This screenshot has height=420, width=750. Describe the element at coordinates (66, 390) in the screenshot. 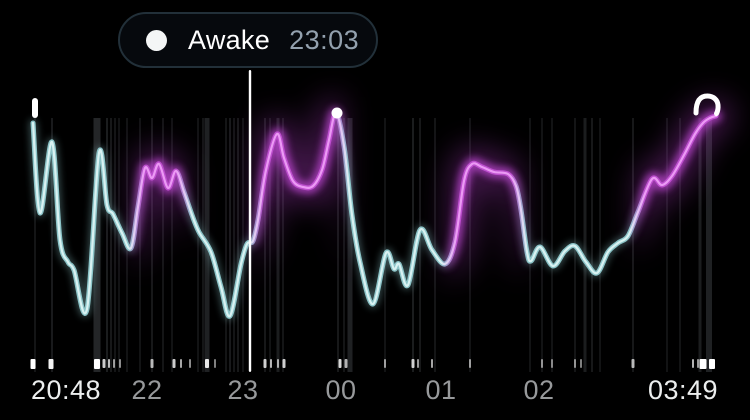

I see `x-axis-label: 20:48` at that location.